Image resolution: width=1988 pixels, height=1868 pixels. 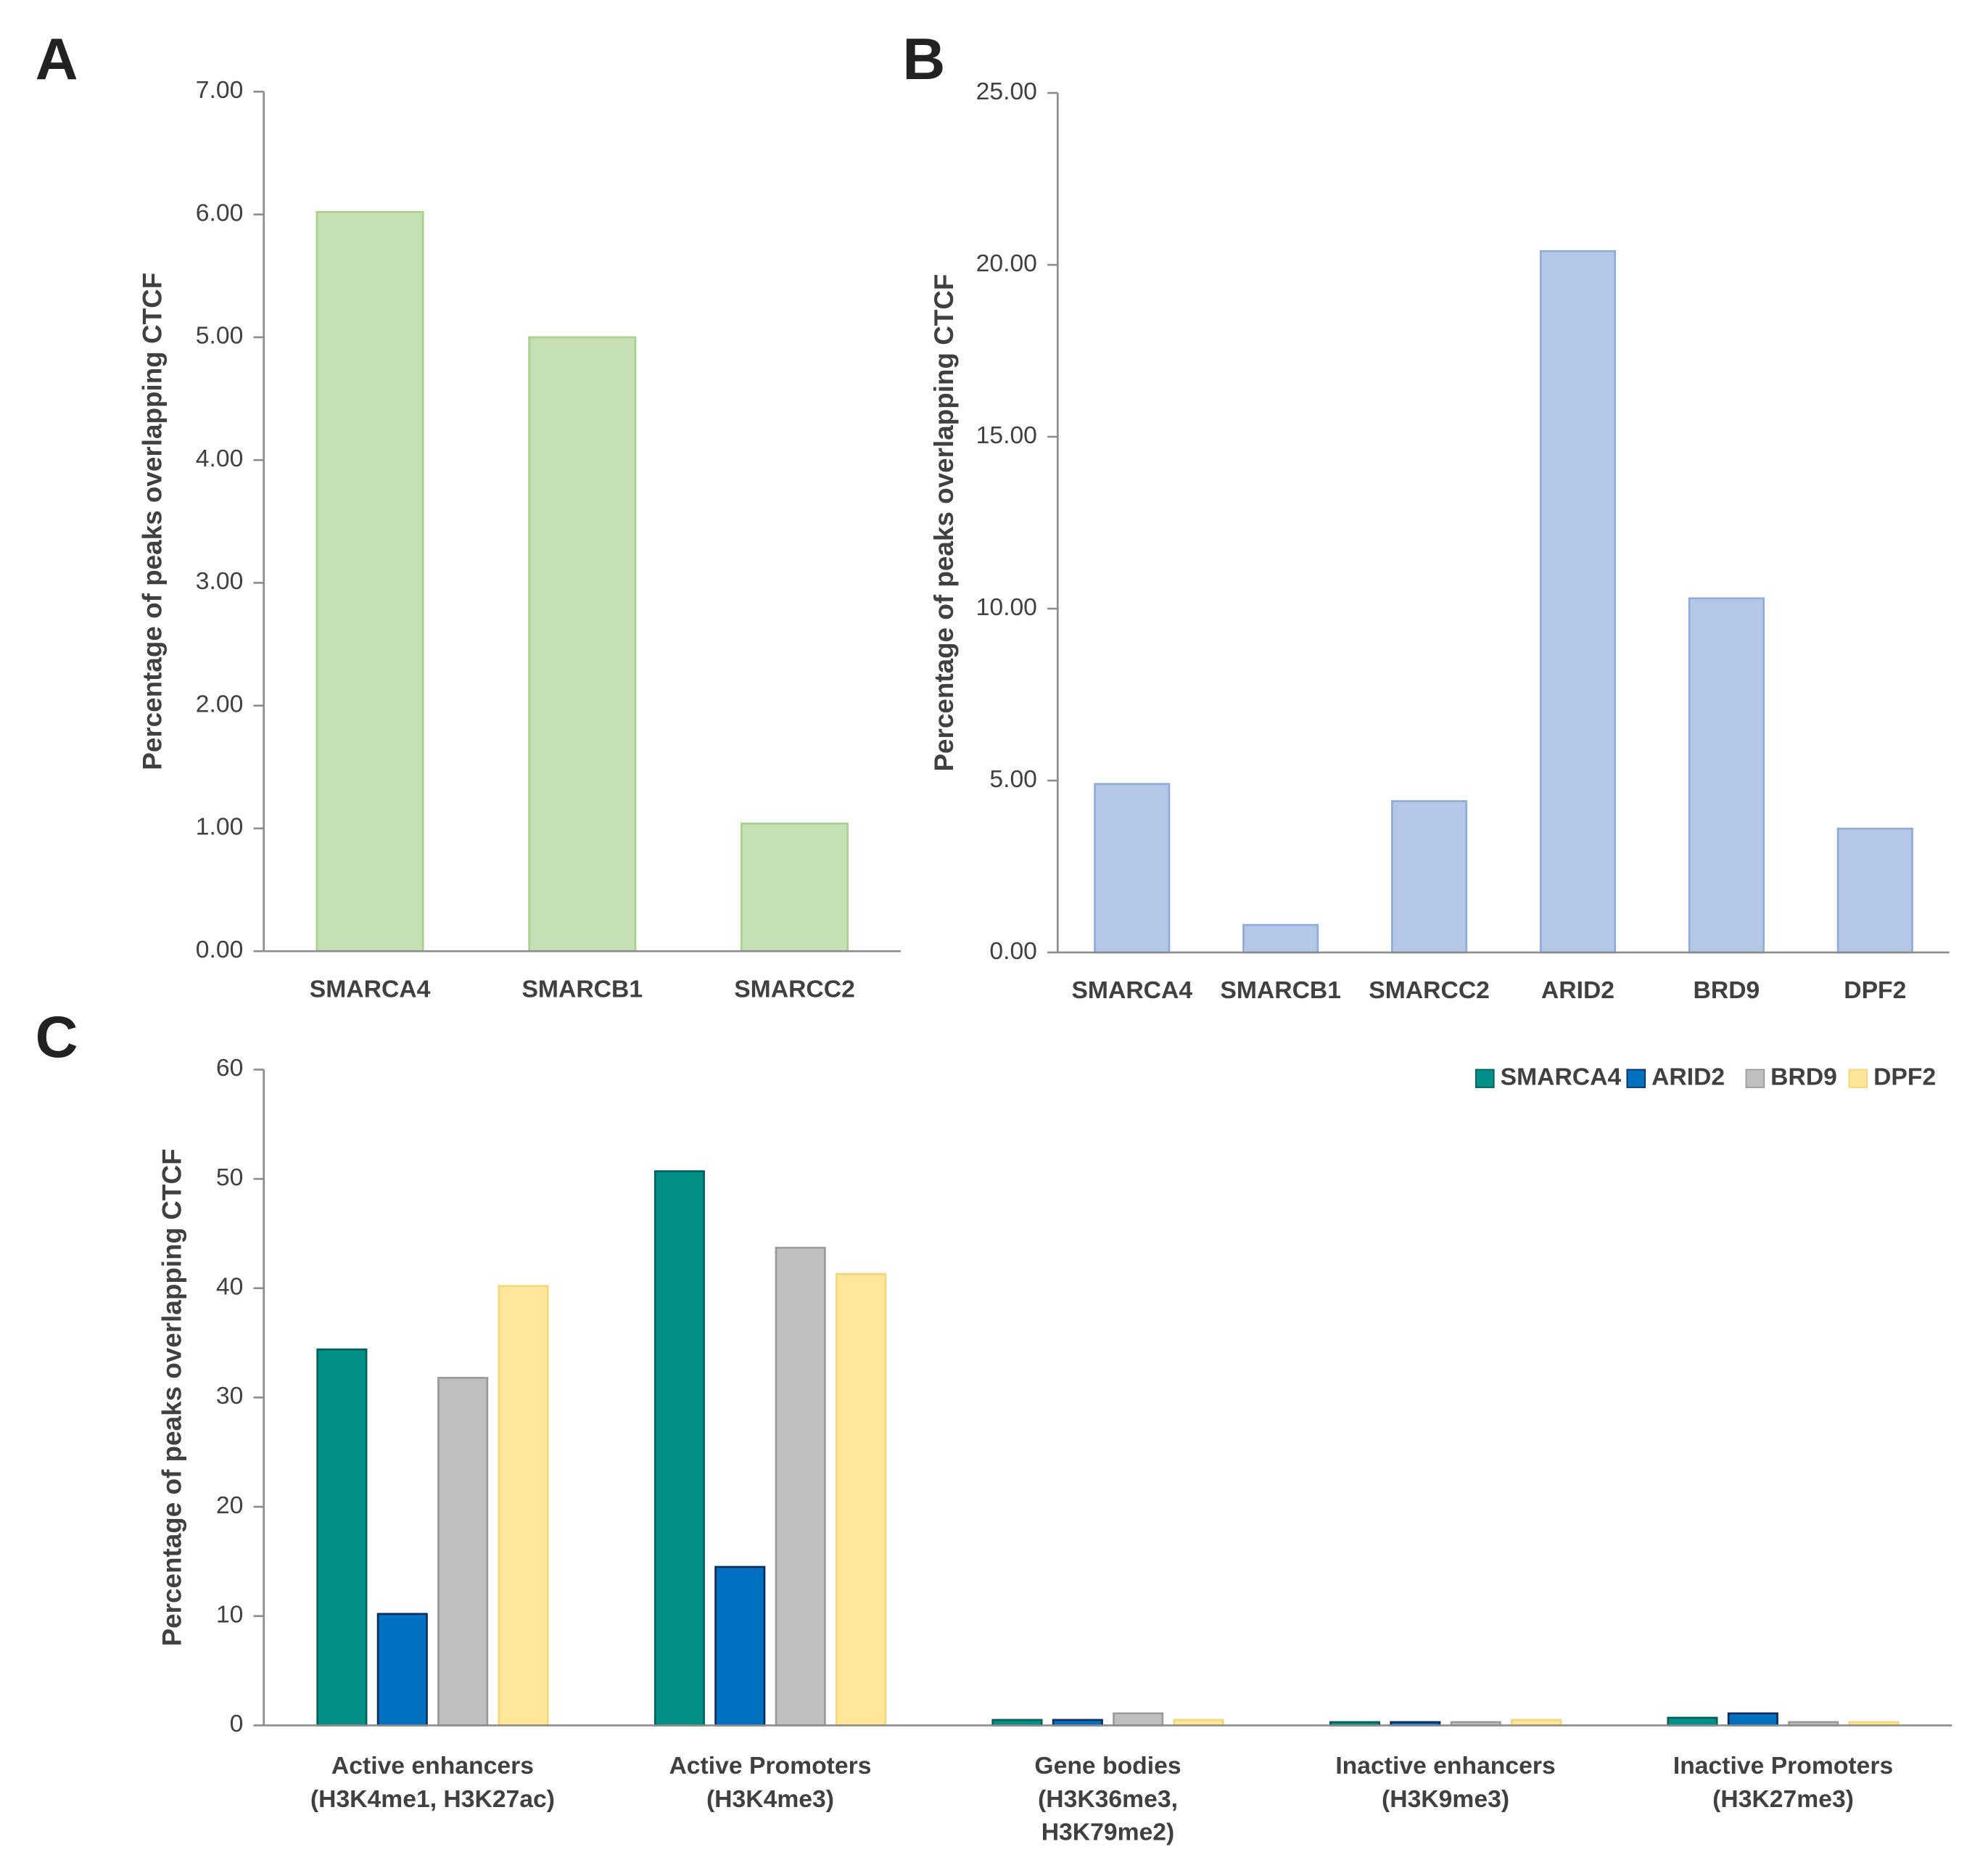 I want to click on x-tick-label: ARID2, so click(x=1577, y=991).